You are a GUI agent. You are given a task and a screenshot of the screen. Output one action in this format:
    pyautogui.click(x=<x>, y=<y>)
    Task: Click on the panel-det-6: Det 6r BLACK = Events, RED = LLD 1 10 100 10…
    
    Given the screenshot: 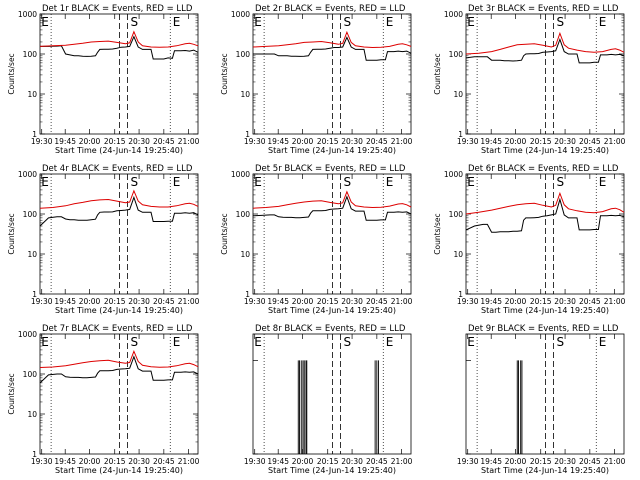 What is the action you would take?
    pyautogui.click(x=529, y=239)
    